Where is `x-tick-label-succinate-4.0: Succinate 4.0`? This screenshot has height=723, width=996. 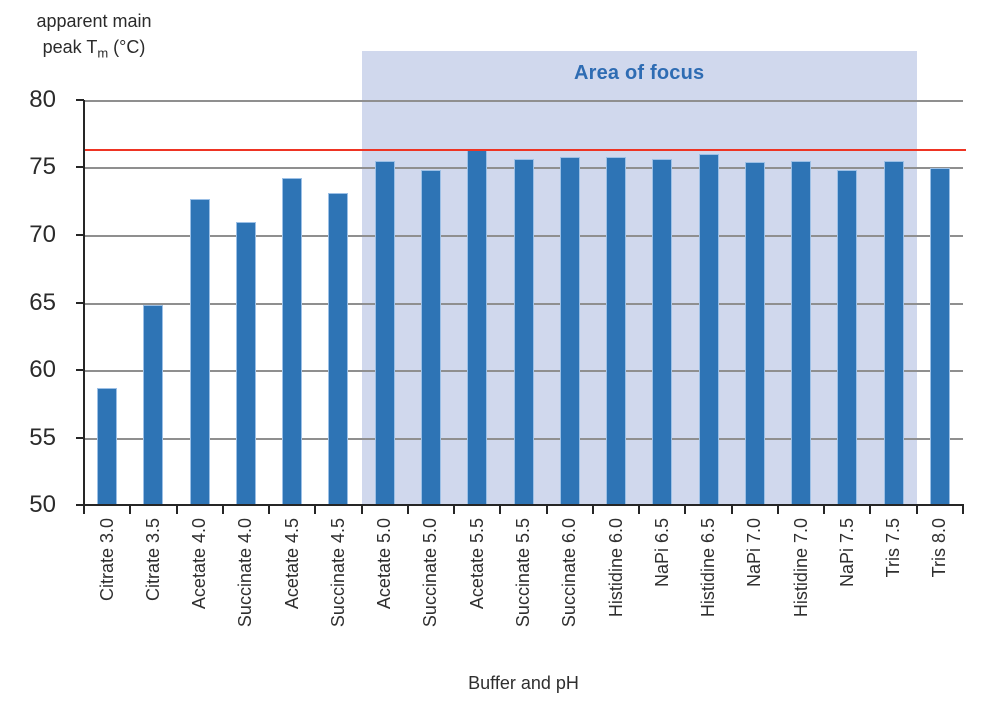 x-tick-label-succinate-4.0: Succinate 4.0 is located at coordinates (245, 573).